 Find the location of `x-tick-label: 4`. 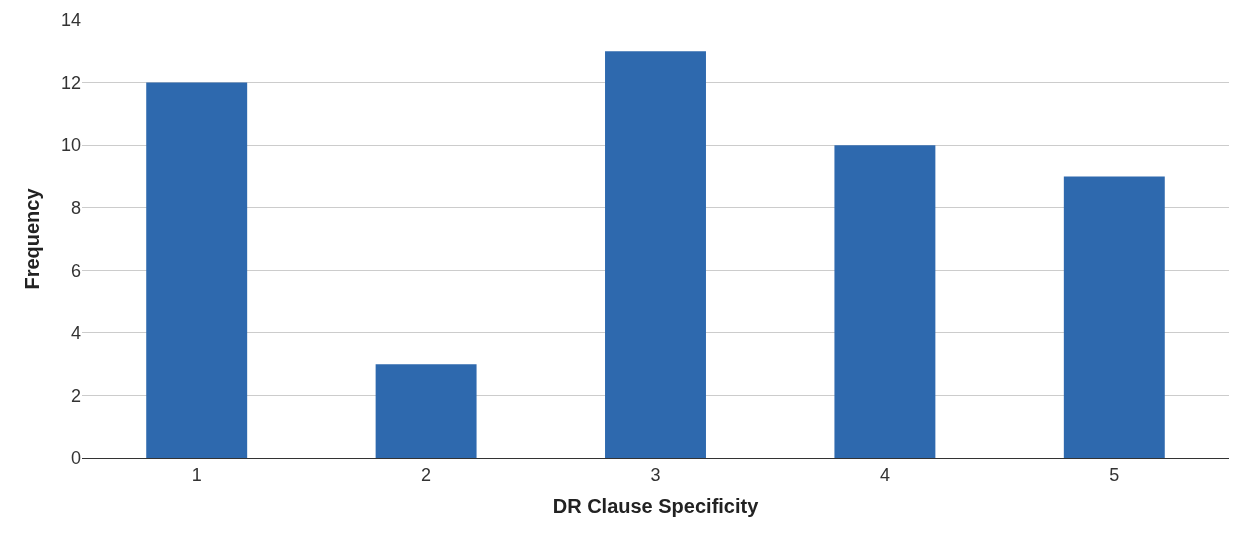

x-tick-label: 4 is located at coordinates (884, 474).